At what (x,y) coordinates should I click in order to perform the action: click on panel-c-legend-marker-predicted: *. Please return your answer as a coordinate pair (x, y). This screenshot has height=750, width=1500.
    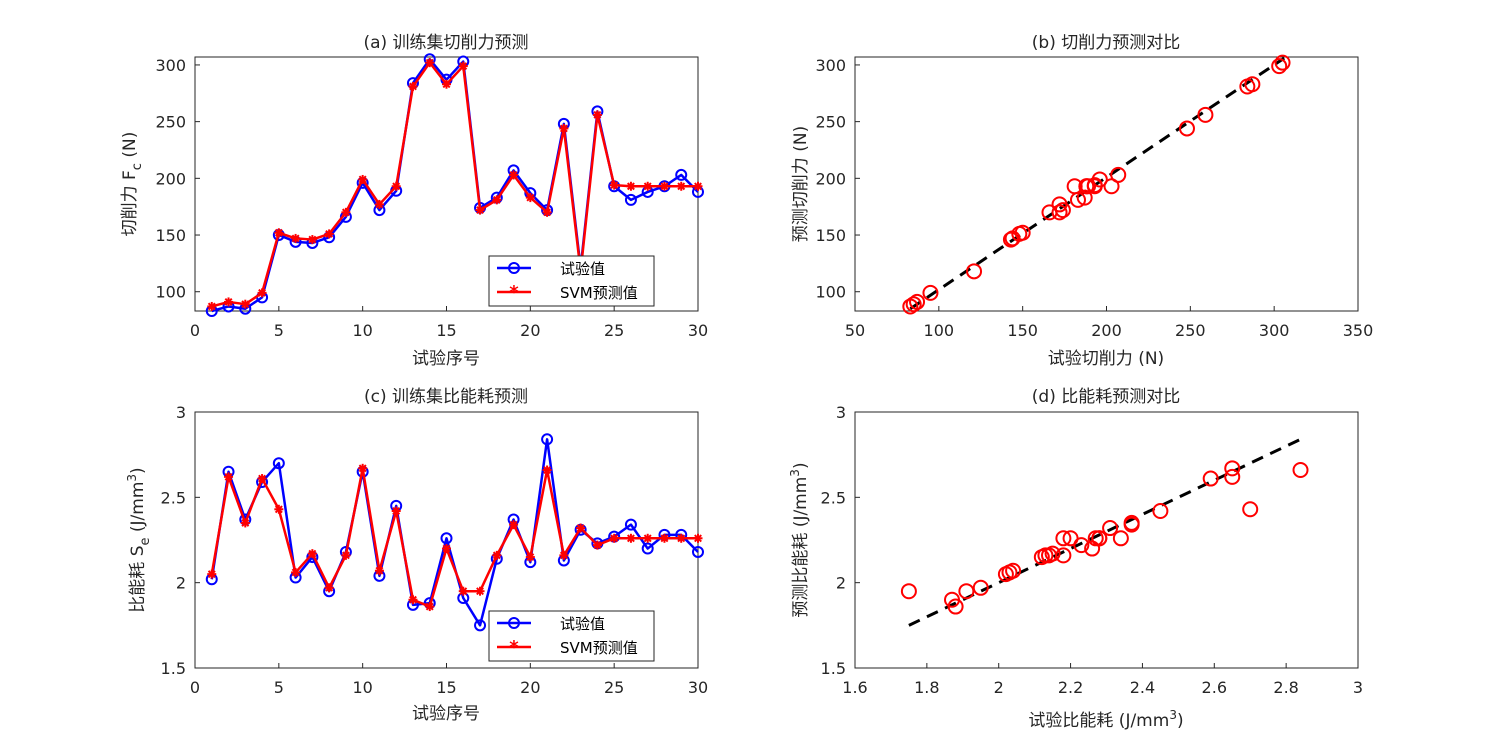
    Looking at the image, I should click on (514, 647).